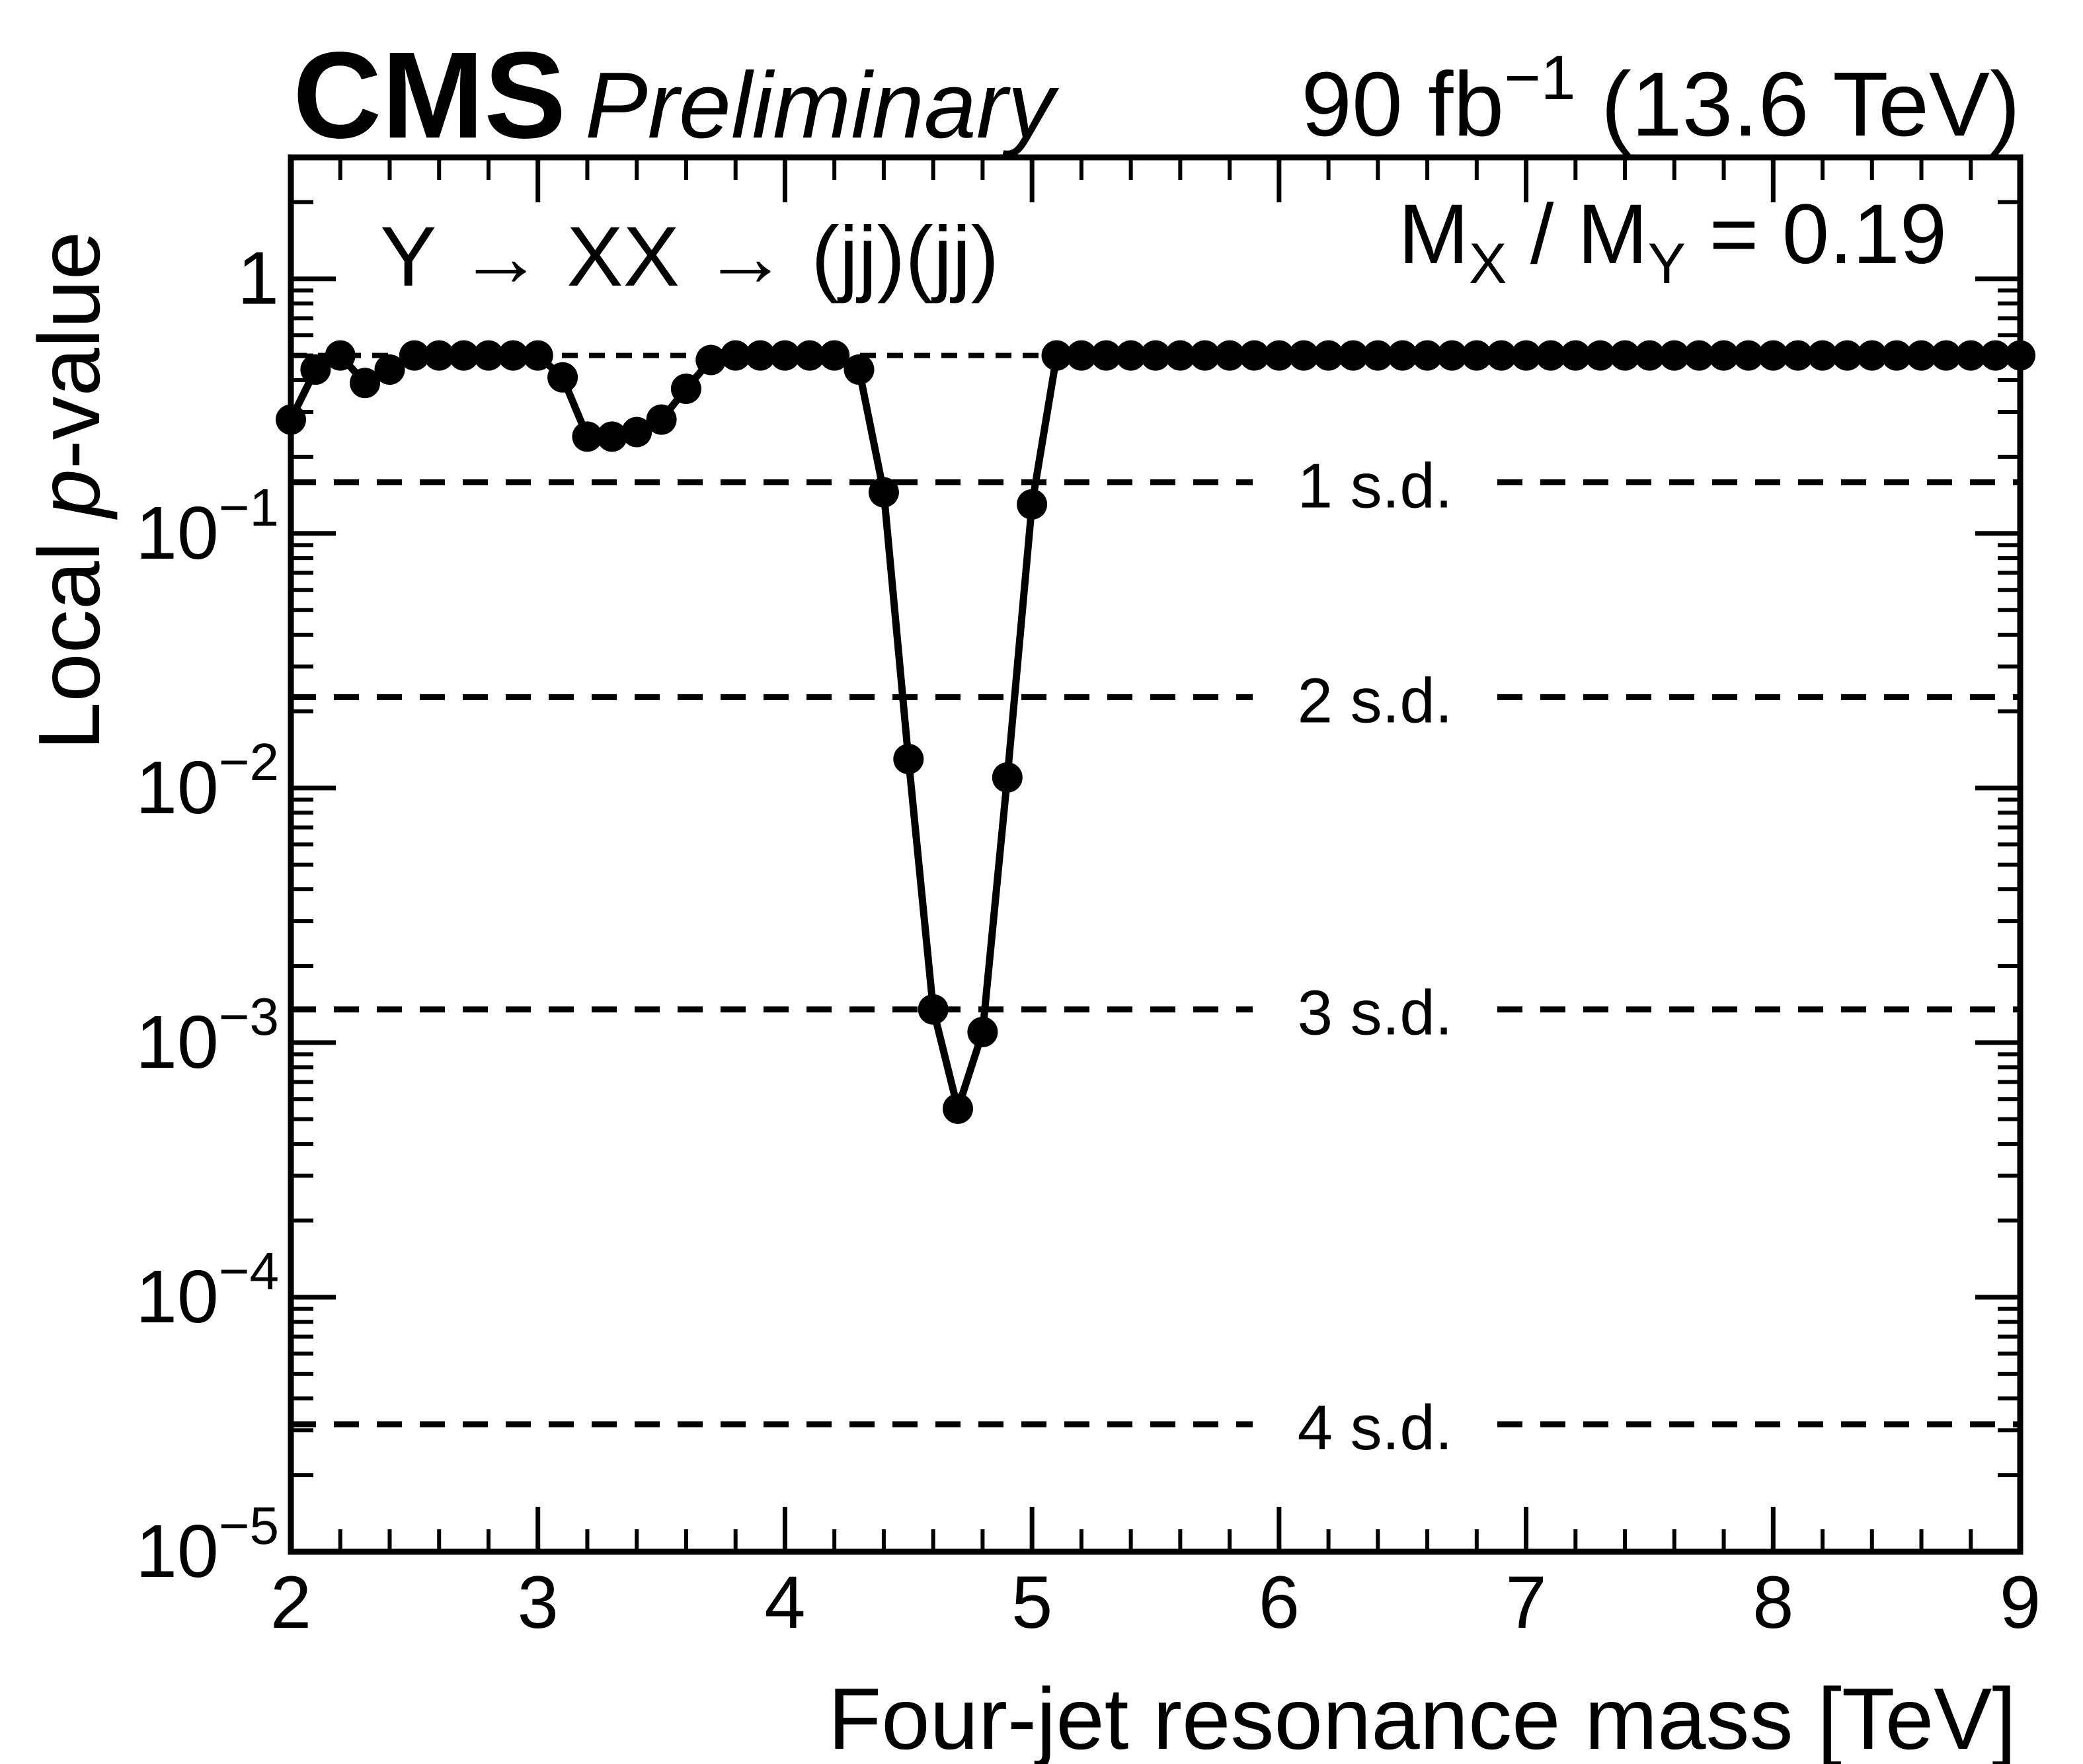  Describe the element at coordinates (429, 96) in the screenshot. I see `experiment-label: CMS` at that location.